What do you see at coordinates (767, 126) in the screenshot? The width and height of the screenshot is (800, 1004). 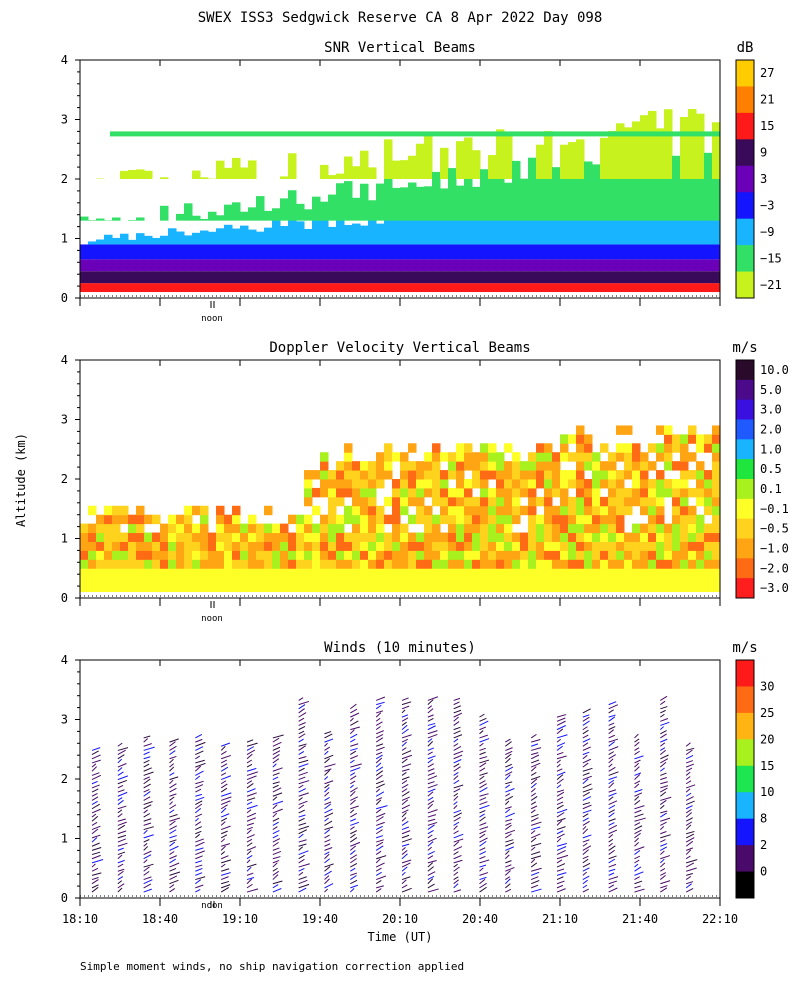 I see `colorbar-label: 15` at bounding box center [767, 126].